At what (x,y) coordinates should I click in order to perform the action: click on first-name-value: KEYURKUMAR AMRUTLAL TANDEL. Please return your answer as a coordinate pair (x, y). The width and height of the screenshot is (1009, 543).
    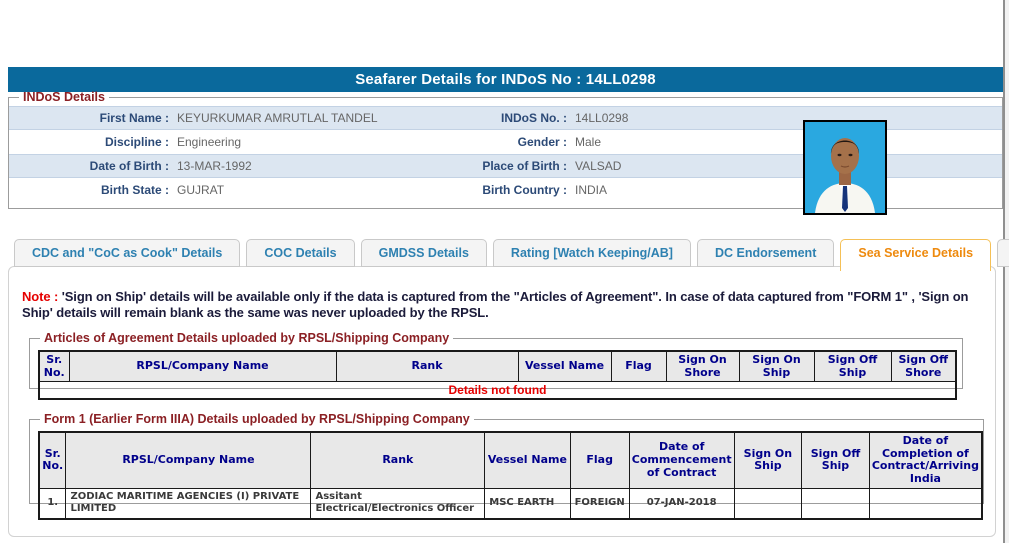
    Looking at the image, I should click on (277, 118).